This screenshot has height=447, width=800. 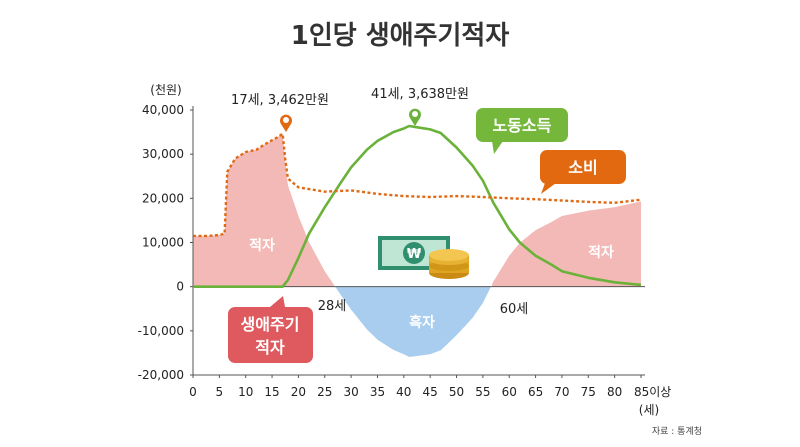 I want to click on lifecycle-deficit-badge: 생애주기 적자, so click(x=270, y=329).